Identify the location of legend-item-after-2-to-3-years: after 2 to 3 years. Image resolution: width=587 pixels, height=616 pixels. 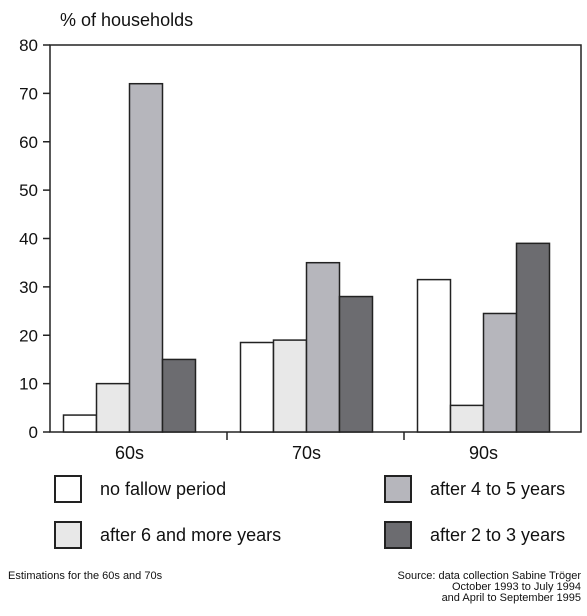
(474, 535).